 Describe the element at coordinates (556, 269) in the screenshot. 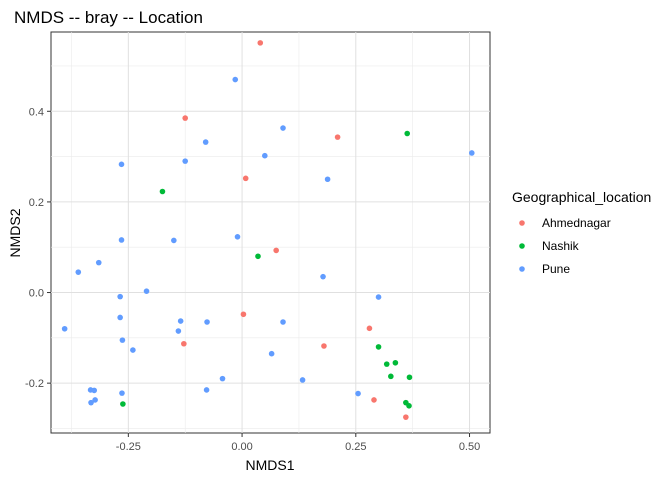

I see `legend-label-pune: Pune` at that location.